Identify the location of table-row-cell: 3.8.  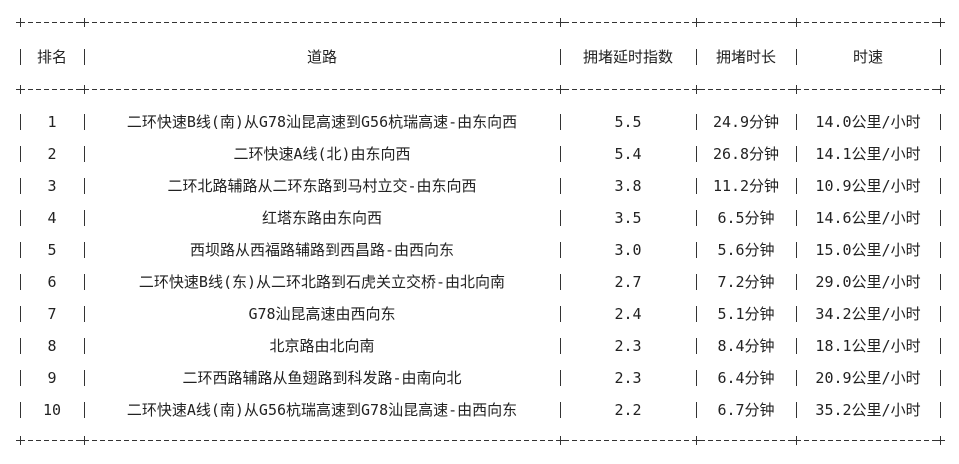
(628, 186).